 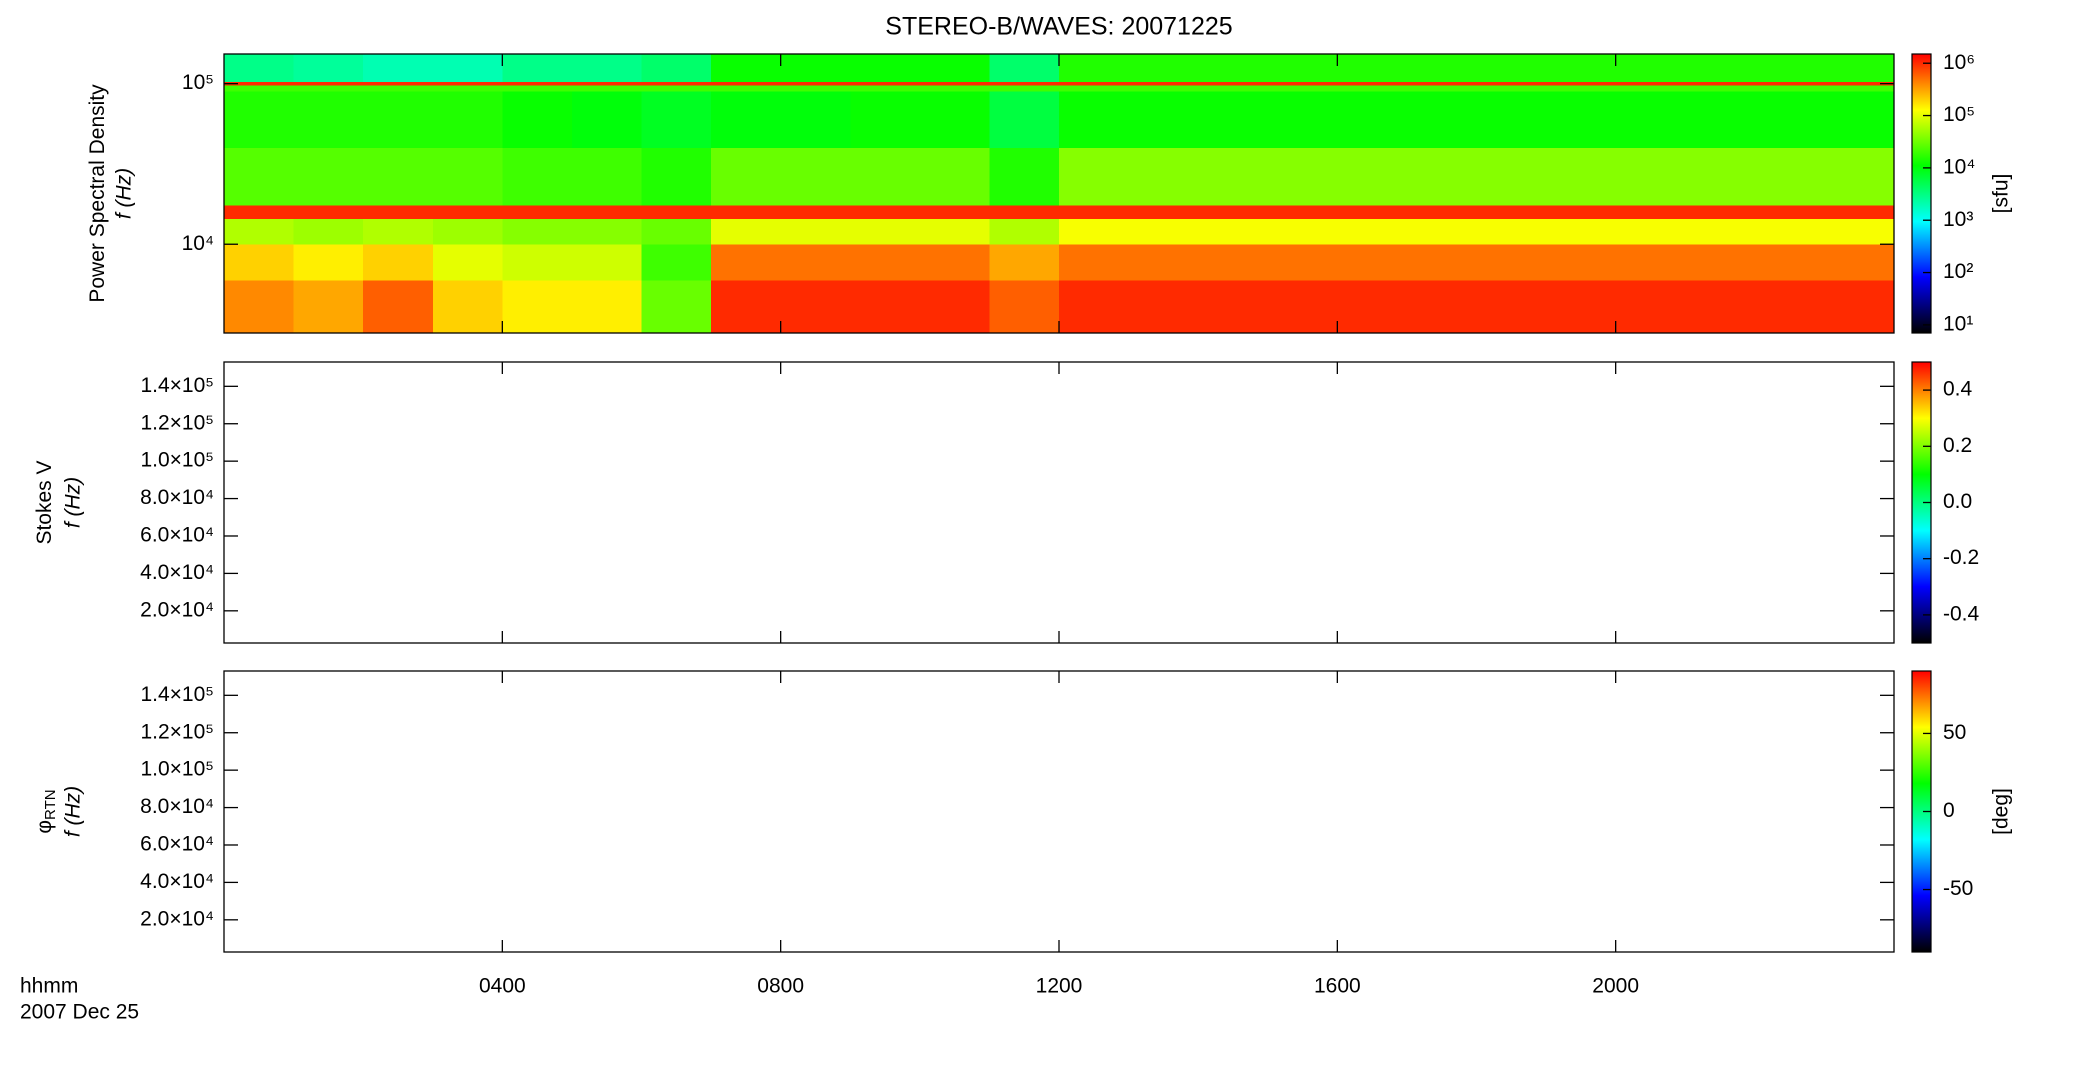 What do you see at coordinates (177, 497) in the screenshot?
I see `y-tick-label: 8.0×10⁴` at bounding box center [177, 497].